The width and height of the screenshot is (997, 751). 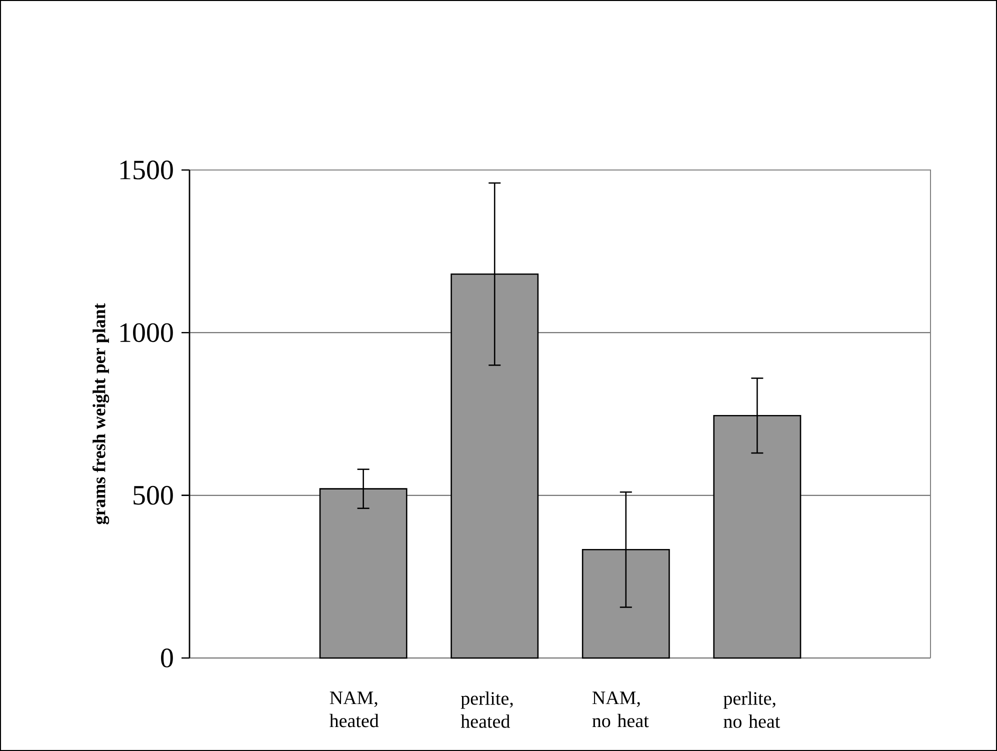 I want to click on x-tick-label: perlite, heated, so click(x=486, y=710).